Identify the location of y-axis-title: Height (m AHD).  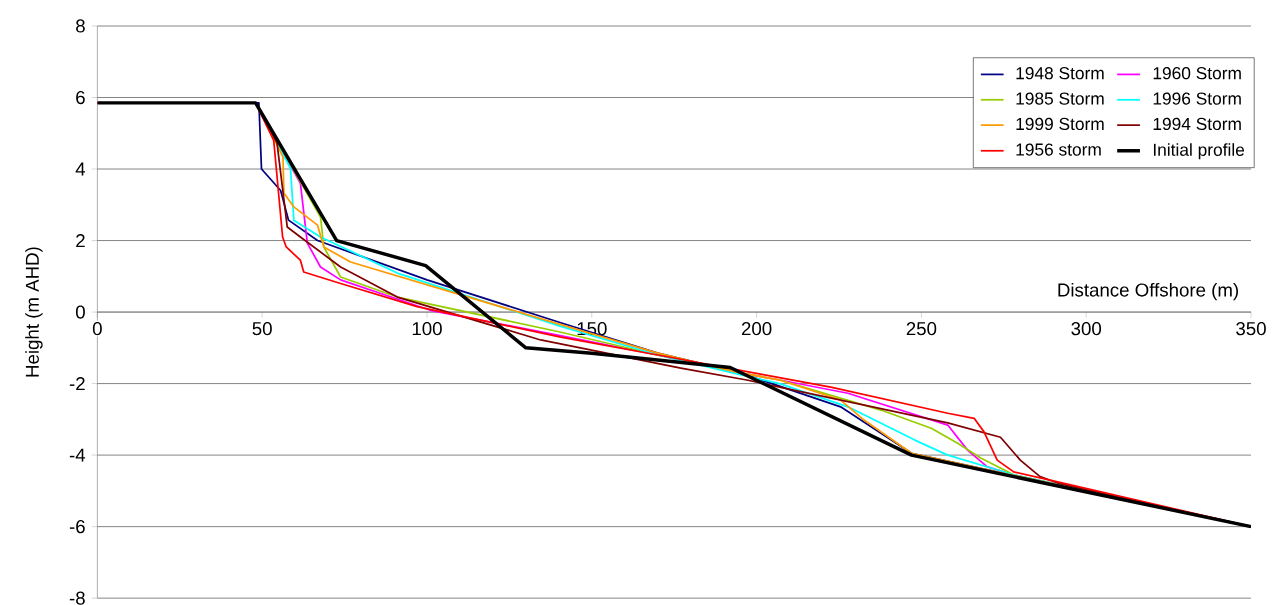
(34, 312).